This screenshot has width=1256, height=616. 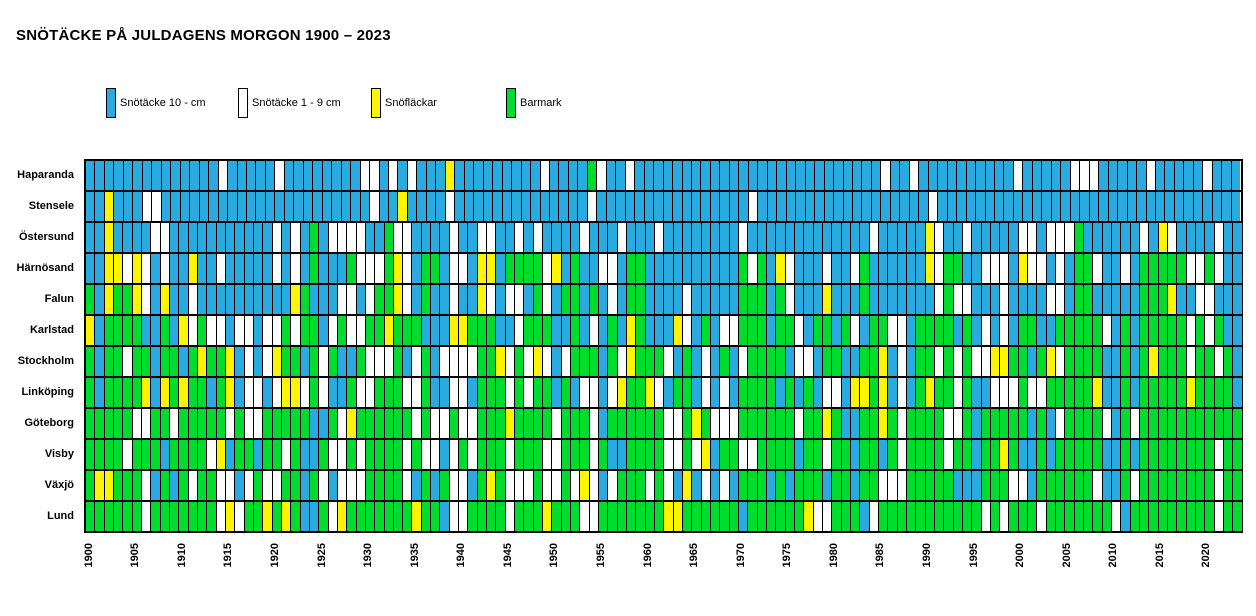 What do you see at coordinates (146, 299) in the screenshot?
I see `cell-falun-1906` at bounding box center [146, 299].